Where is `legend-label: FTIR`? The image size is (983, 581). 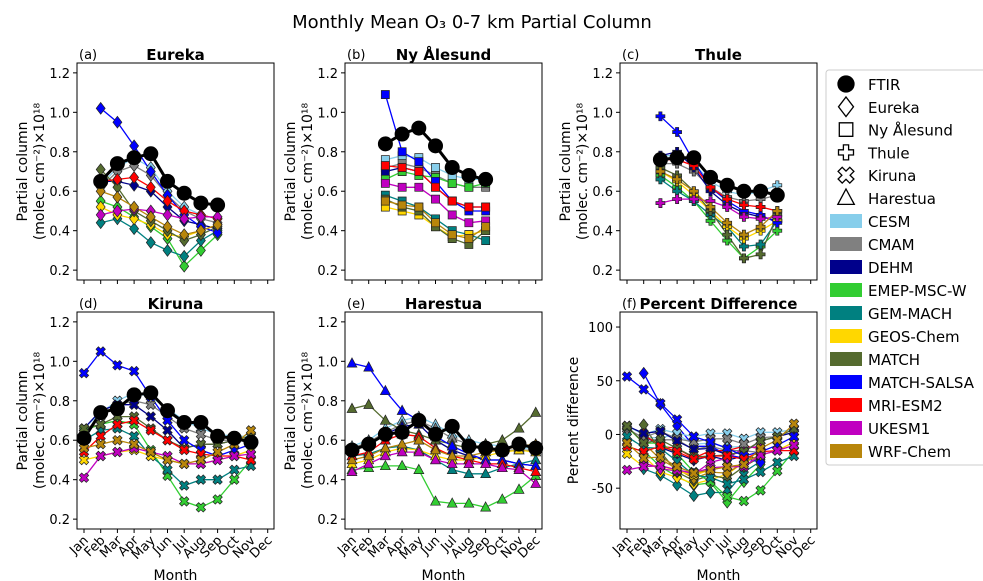
legend-label: FTIR is located at coordinates (884, 85).